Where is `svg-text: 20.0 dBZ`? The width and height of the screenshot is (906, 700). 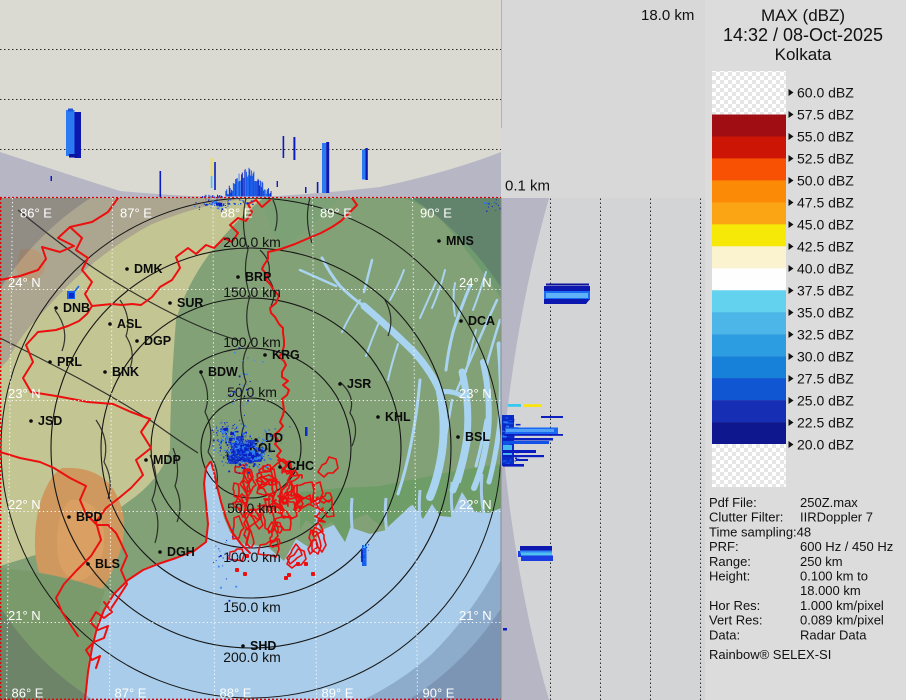 svg-text: 20.0 dBZ is located at coordinates (825, 445).